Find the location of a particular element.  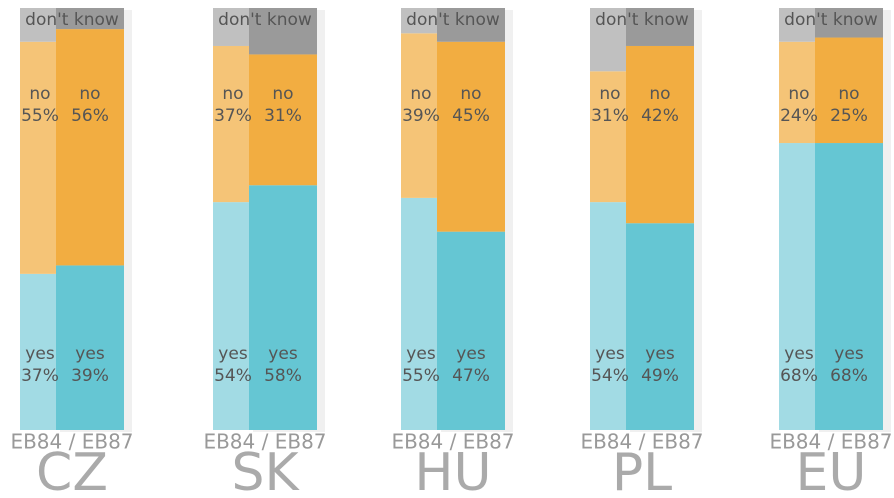

category-label: EU is located at coordinates (831, 470).